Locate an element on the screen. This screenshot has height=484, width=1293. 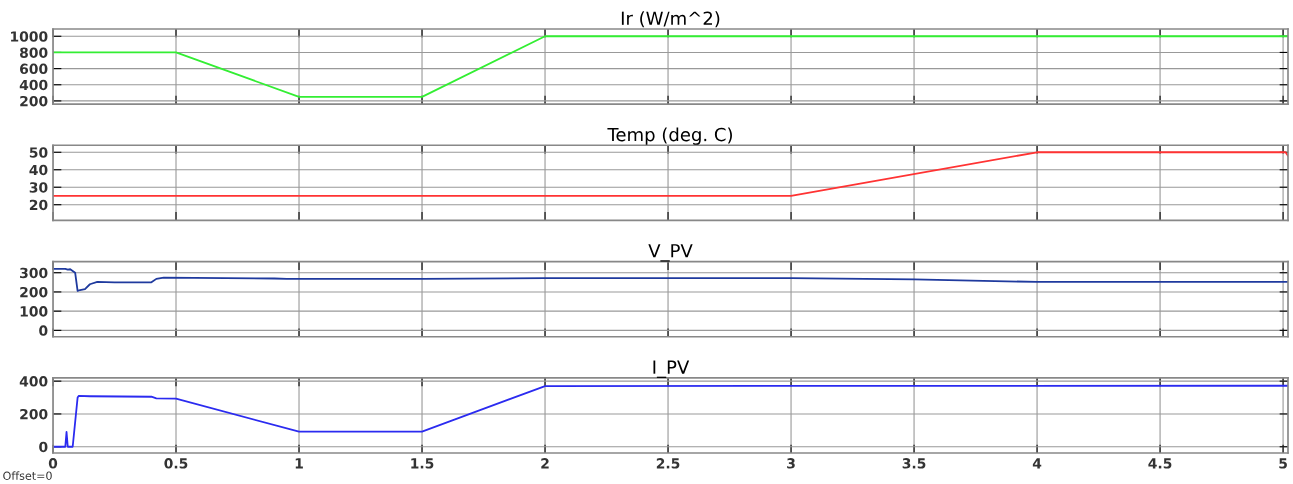
x-tick-label: 2.5 is located at coordinates (668, 463).